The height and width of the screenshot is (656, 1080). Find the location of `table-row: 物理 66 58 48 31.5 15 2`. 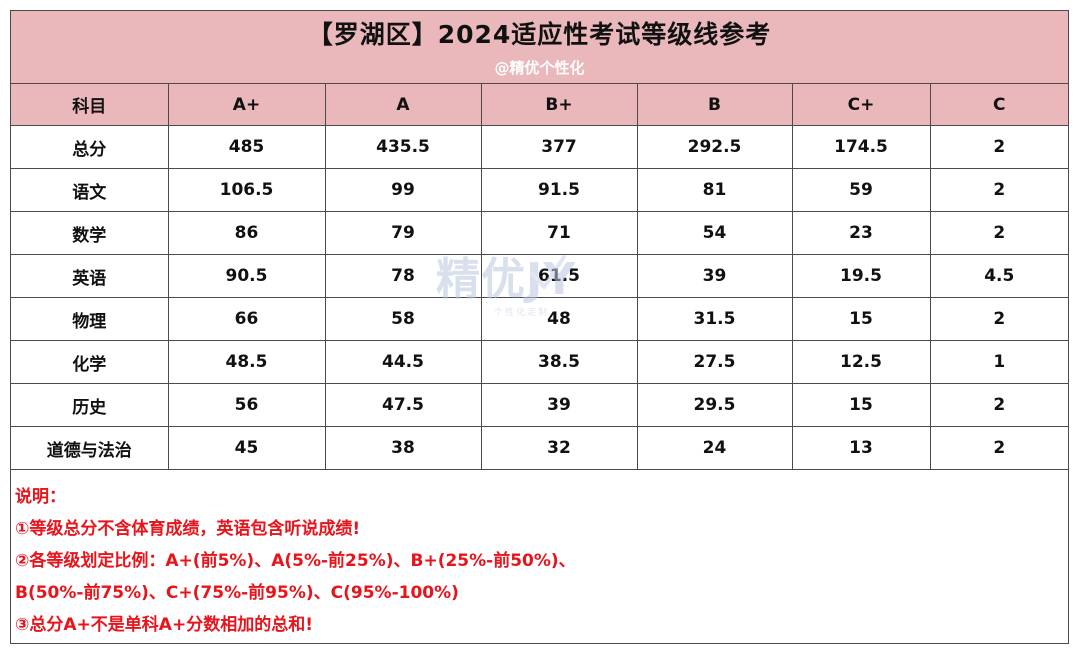

table-row: 物理 66 58 48 31.5 15 2 is located at coordinates (539, 319).